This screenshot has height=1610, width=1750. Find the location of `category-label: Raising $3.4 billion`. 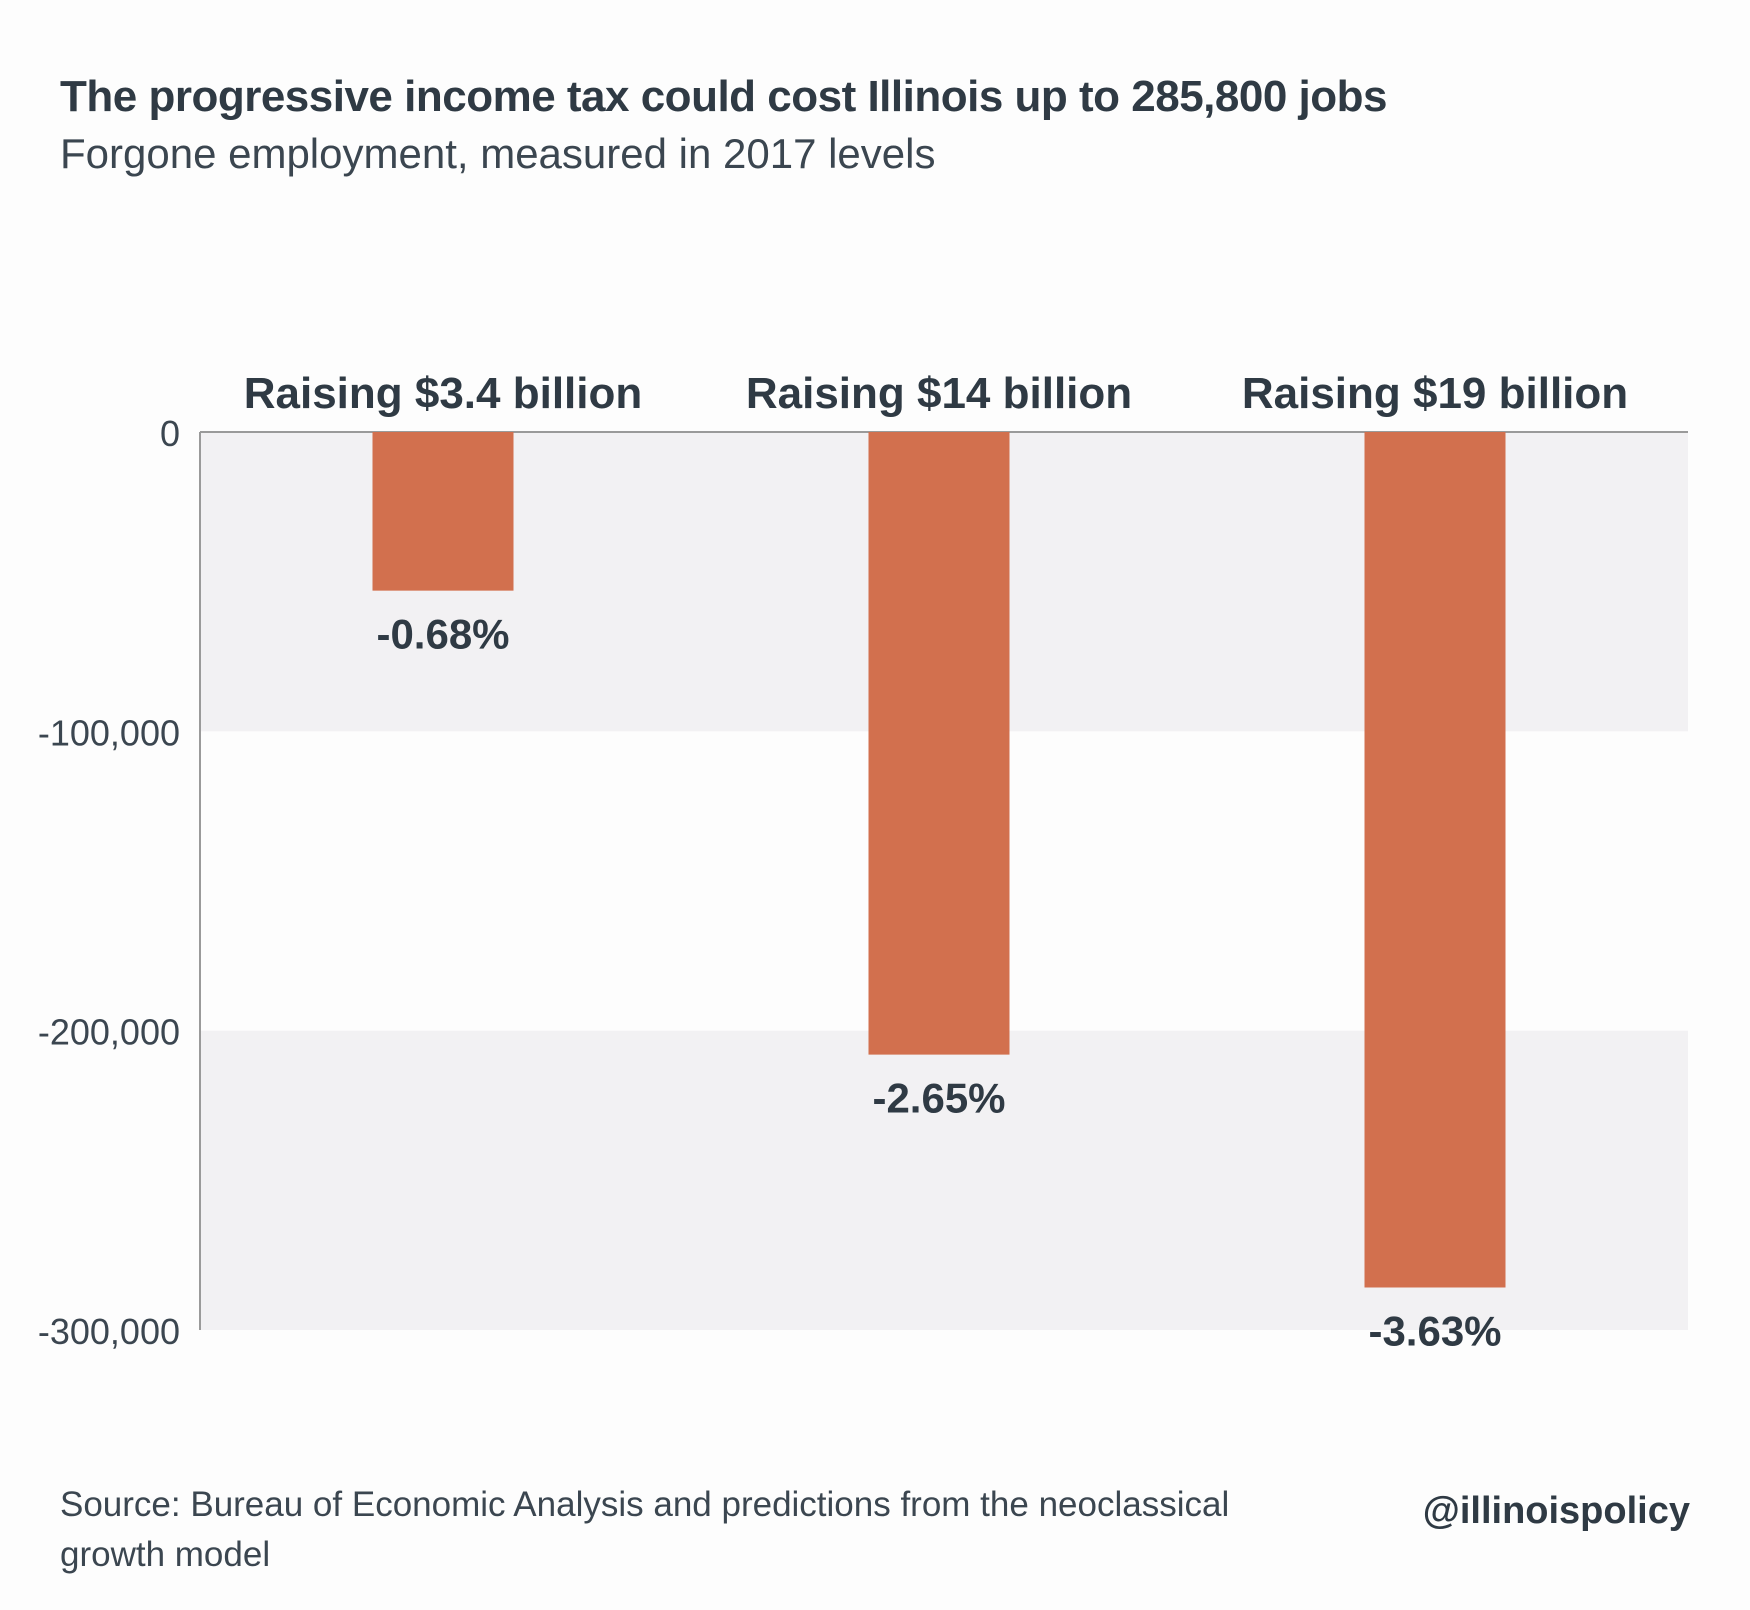

category-label: Raising $3.4 billion is located at coordinates (443, 393).